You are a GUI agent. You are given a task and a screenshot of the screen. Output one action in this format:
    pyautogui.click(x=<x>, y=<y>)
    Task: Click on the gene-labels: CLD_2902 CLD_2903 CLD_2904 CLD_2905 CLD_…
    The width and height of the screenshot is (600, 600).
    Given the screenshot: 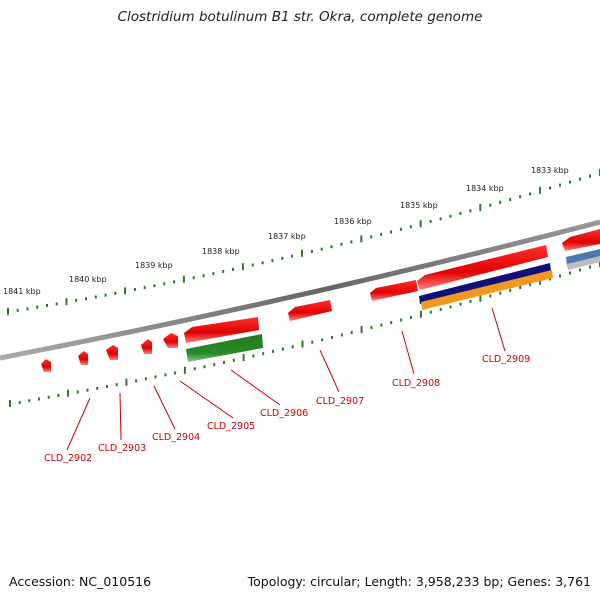 What is the action you would take?
    pyautogui.click(x=287, y=409)
    